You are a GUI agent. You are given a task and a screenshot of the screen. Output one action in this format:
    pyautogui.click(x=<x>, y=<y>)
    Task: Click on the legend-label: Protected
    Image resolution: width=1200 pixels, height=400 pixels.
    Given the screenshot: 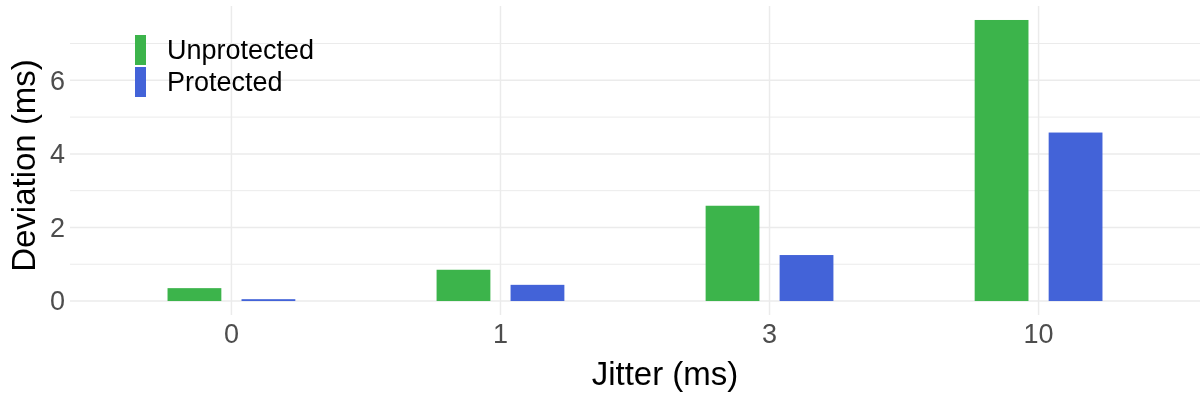 What is the action you would take?
    pyautogui.click(x=225, y=82)
    